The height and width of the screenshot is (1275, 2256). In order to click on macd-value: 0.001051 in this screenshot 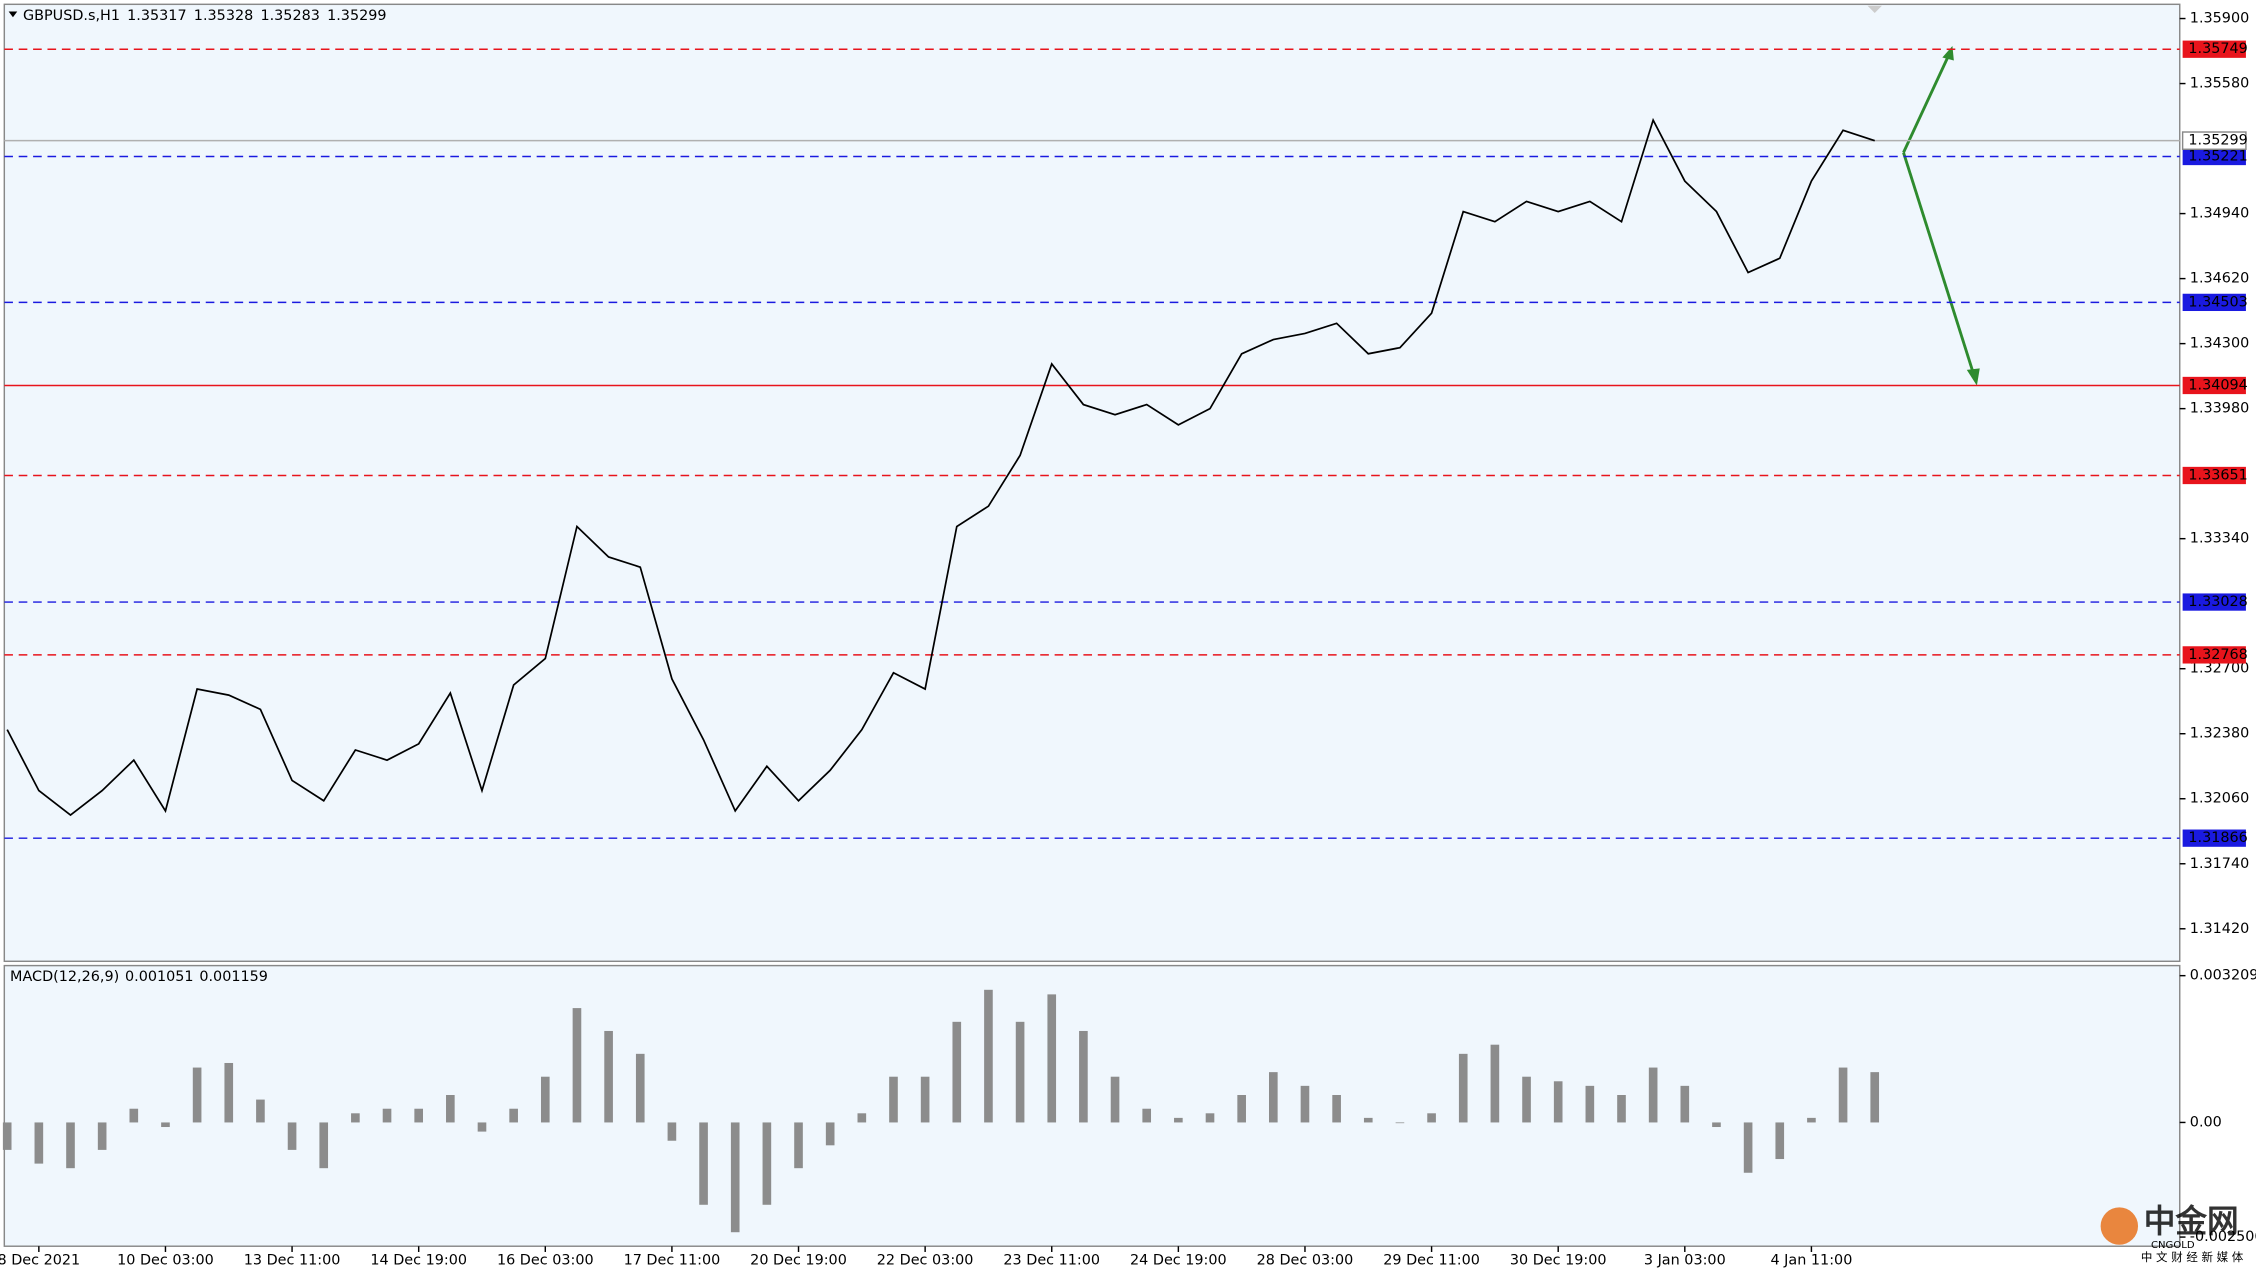, I will do `click(159, 977)`.